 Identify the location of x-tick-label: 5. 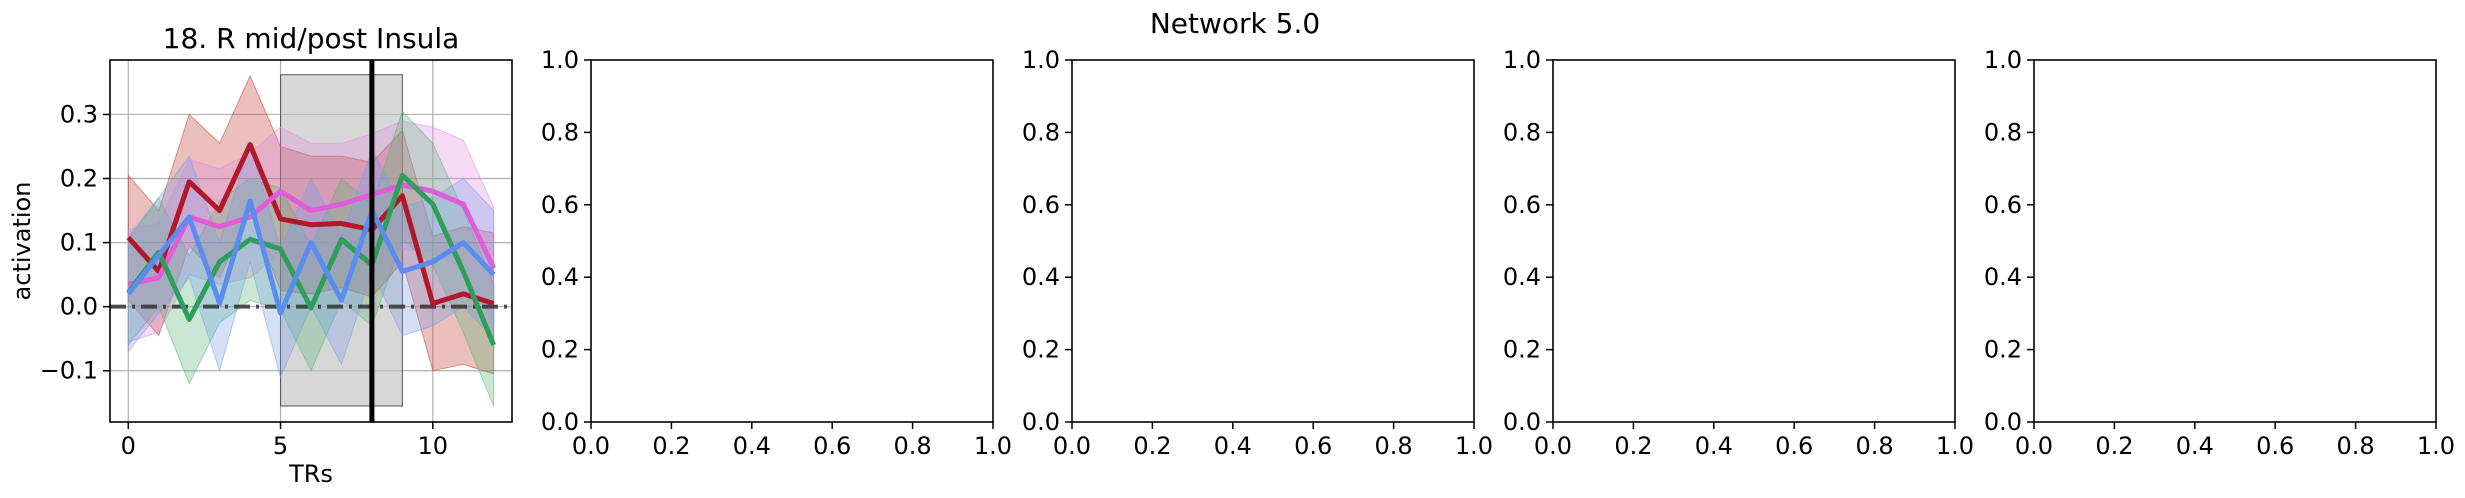
(280, 446).